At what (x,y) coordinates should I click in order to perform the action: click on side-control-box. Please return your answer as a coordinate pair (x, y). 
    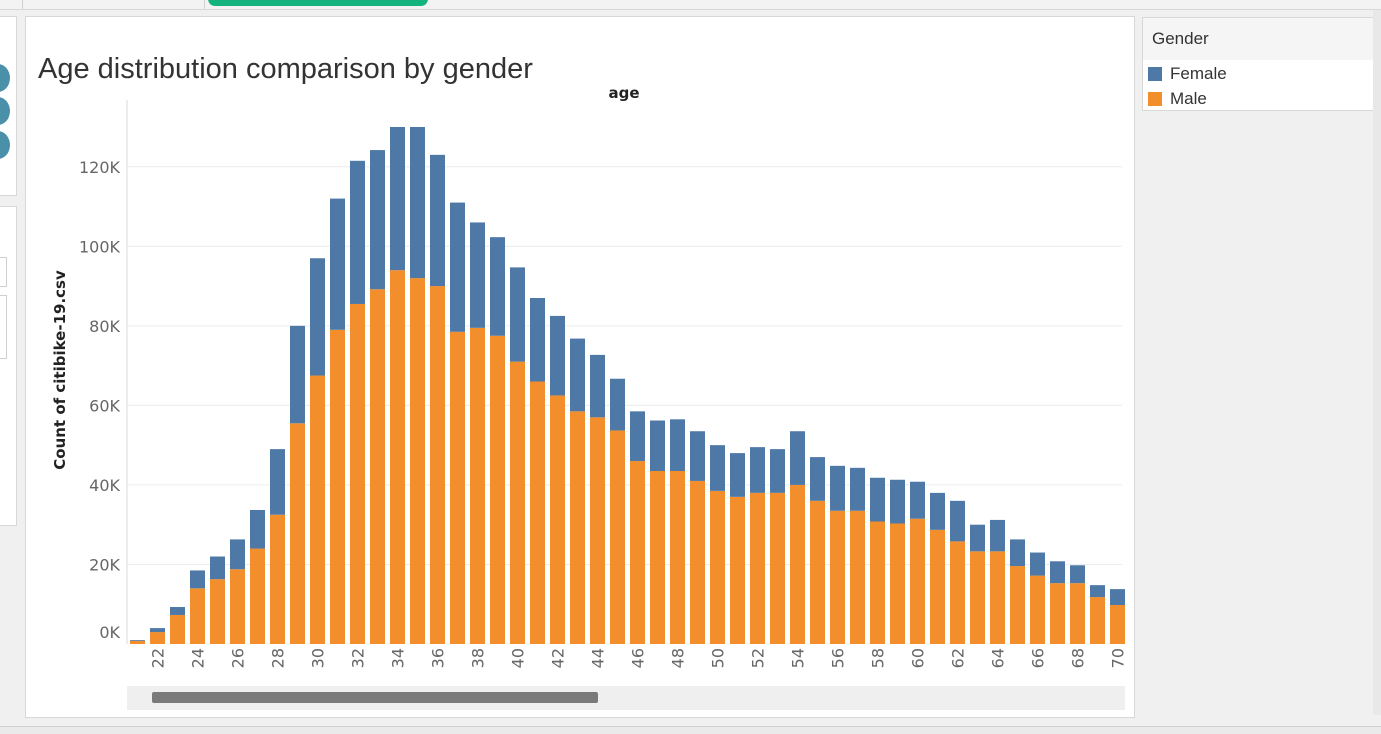
    Looking at the image, I should click on (3, 327).